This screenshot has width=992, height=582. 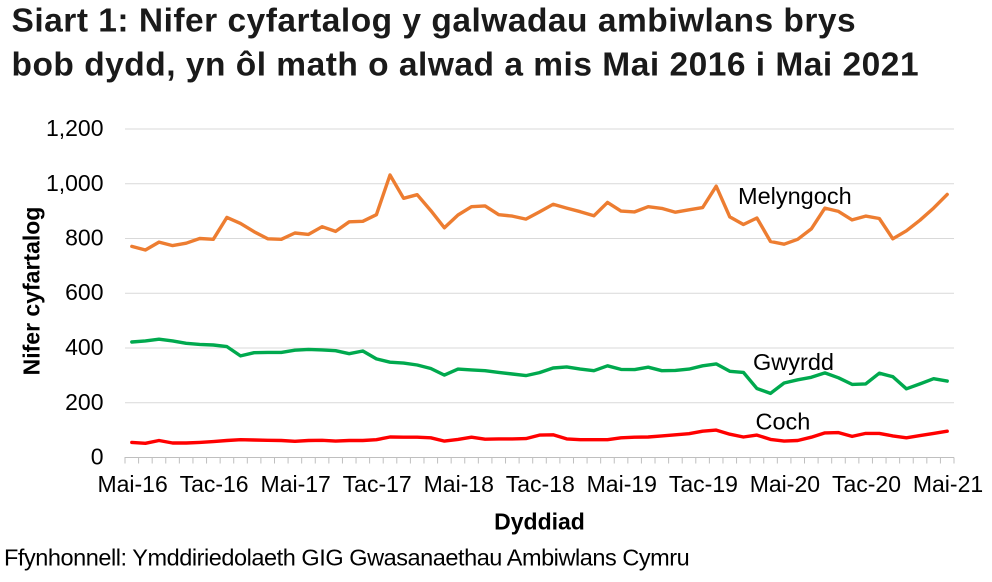 What do you see at coordinates (84, 292) in the screenshot?
I see `svg-text: 600` at bounding box center [84, 292].